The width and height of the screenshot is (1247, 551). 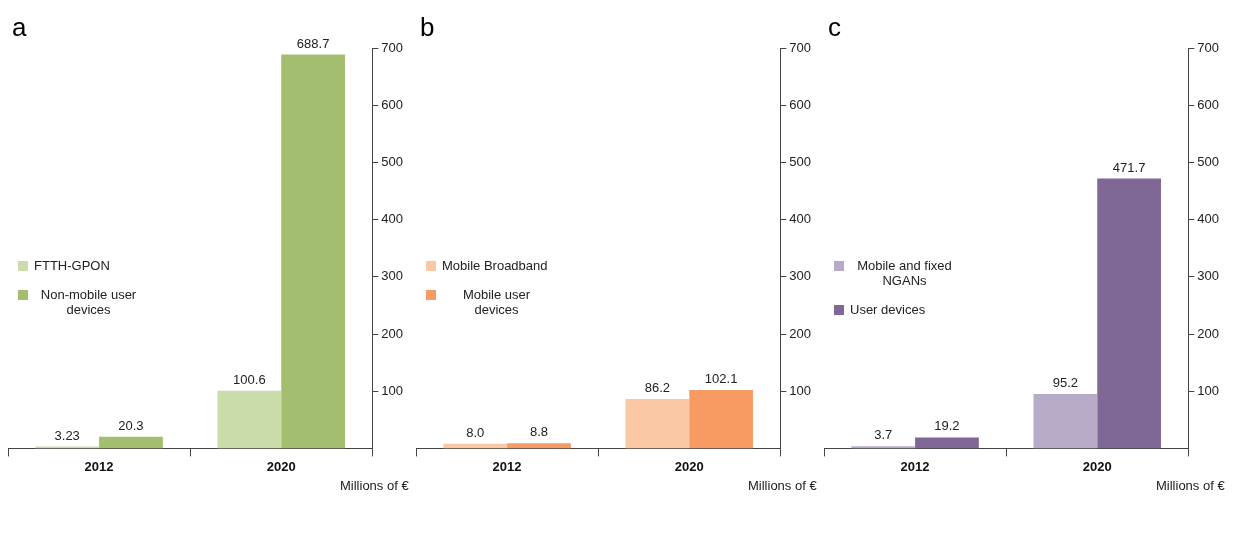 I want to click on data-label: 688.7, so click(x=313, y=43).